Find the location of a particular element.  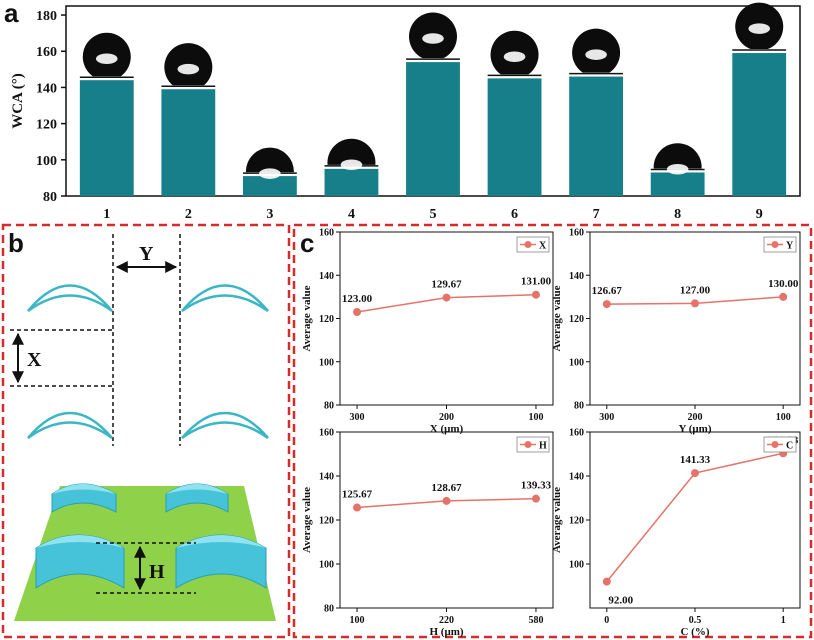

x-tick-label: 4 is located at coordinates (351, 214).